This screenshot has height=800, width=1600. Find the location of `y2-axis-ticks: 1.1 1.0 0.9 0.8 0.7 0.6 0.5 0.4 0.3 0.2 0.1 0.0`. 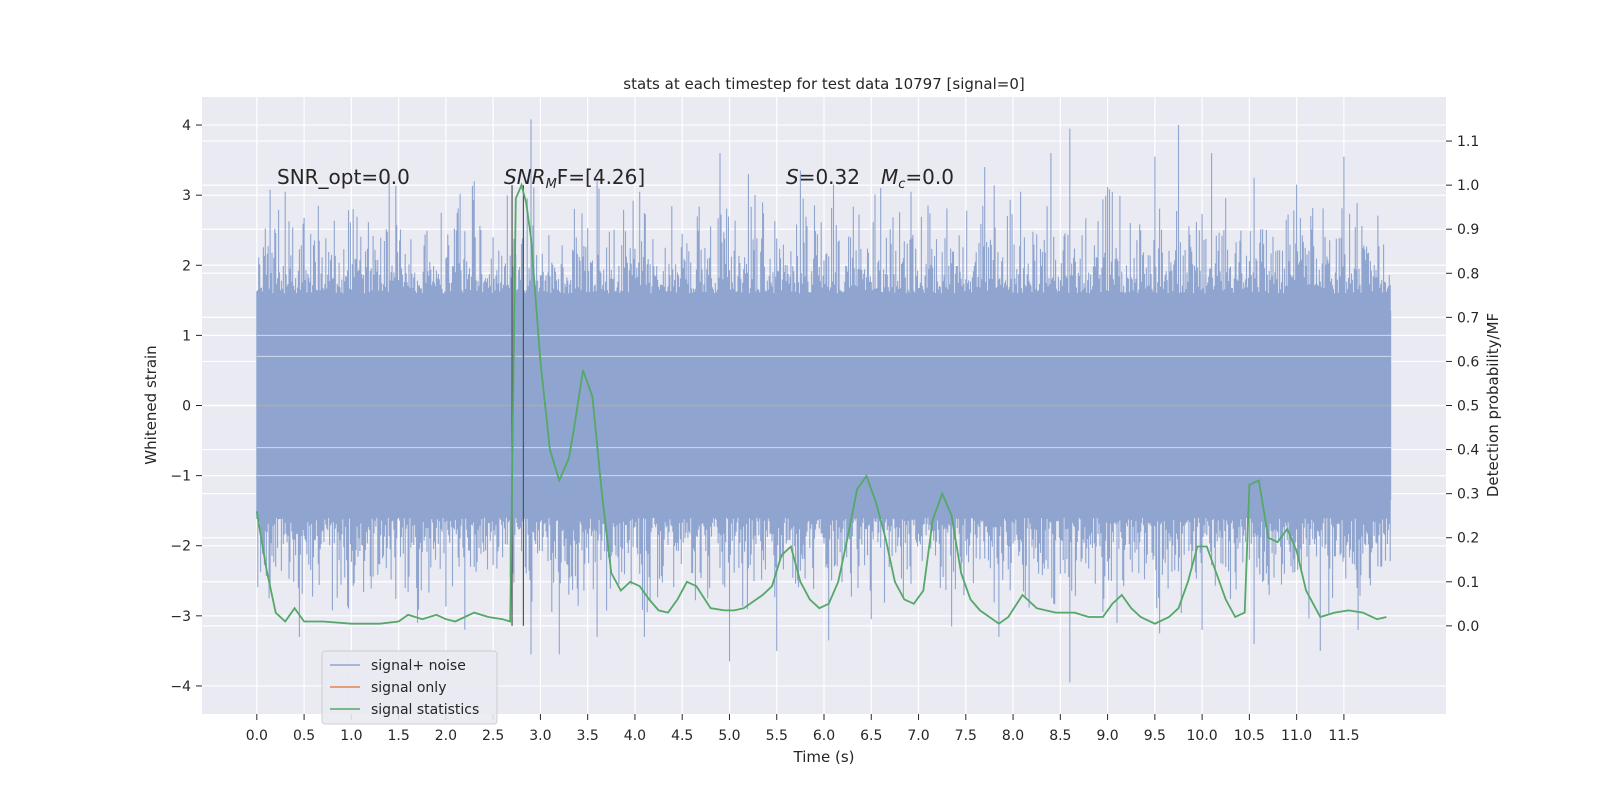

y2-axis-ticks: 1.1 1.0 0.9 0.8 0.7 0.6 0.5 0.4 0.3 0.2 0.1 0.0 is located at coordinates (1462, 384).